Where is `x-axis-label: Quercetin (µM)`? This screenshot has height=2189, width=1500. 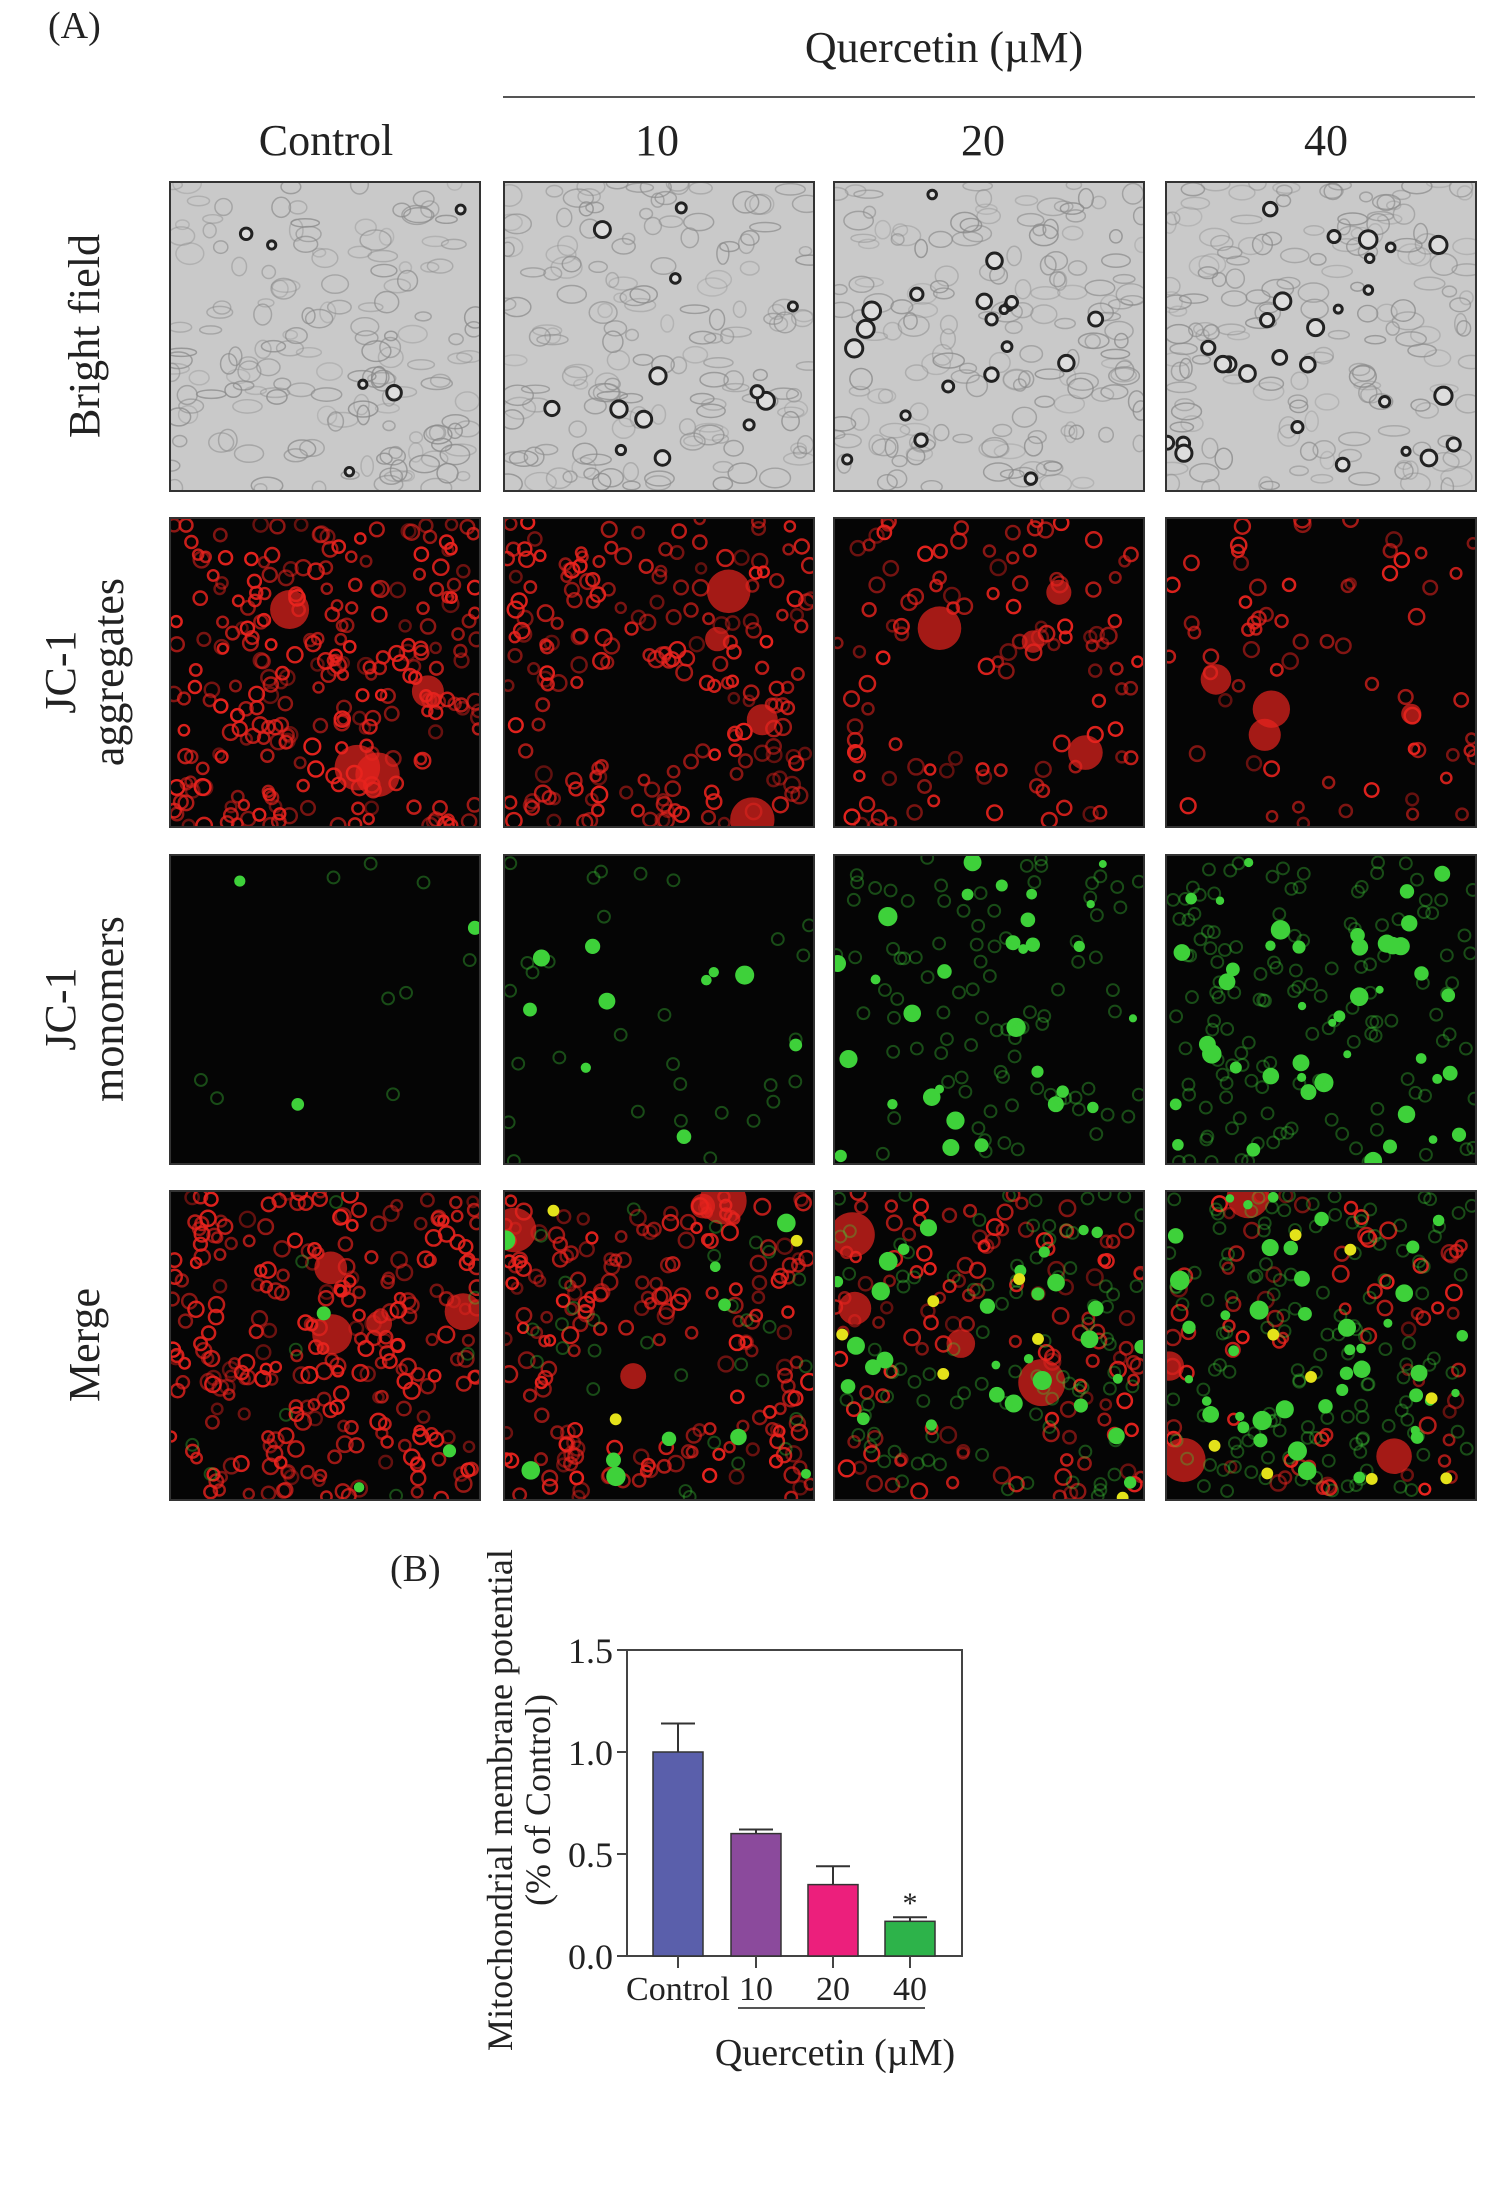
x-axis-label: Quercetin (µM) is located at coordinates (835, 2053).